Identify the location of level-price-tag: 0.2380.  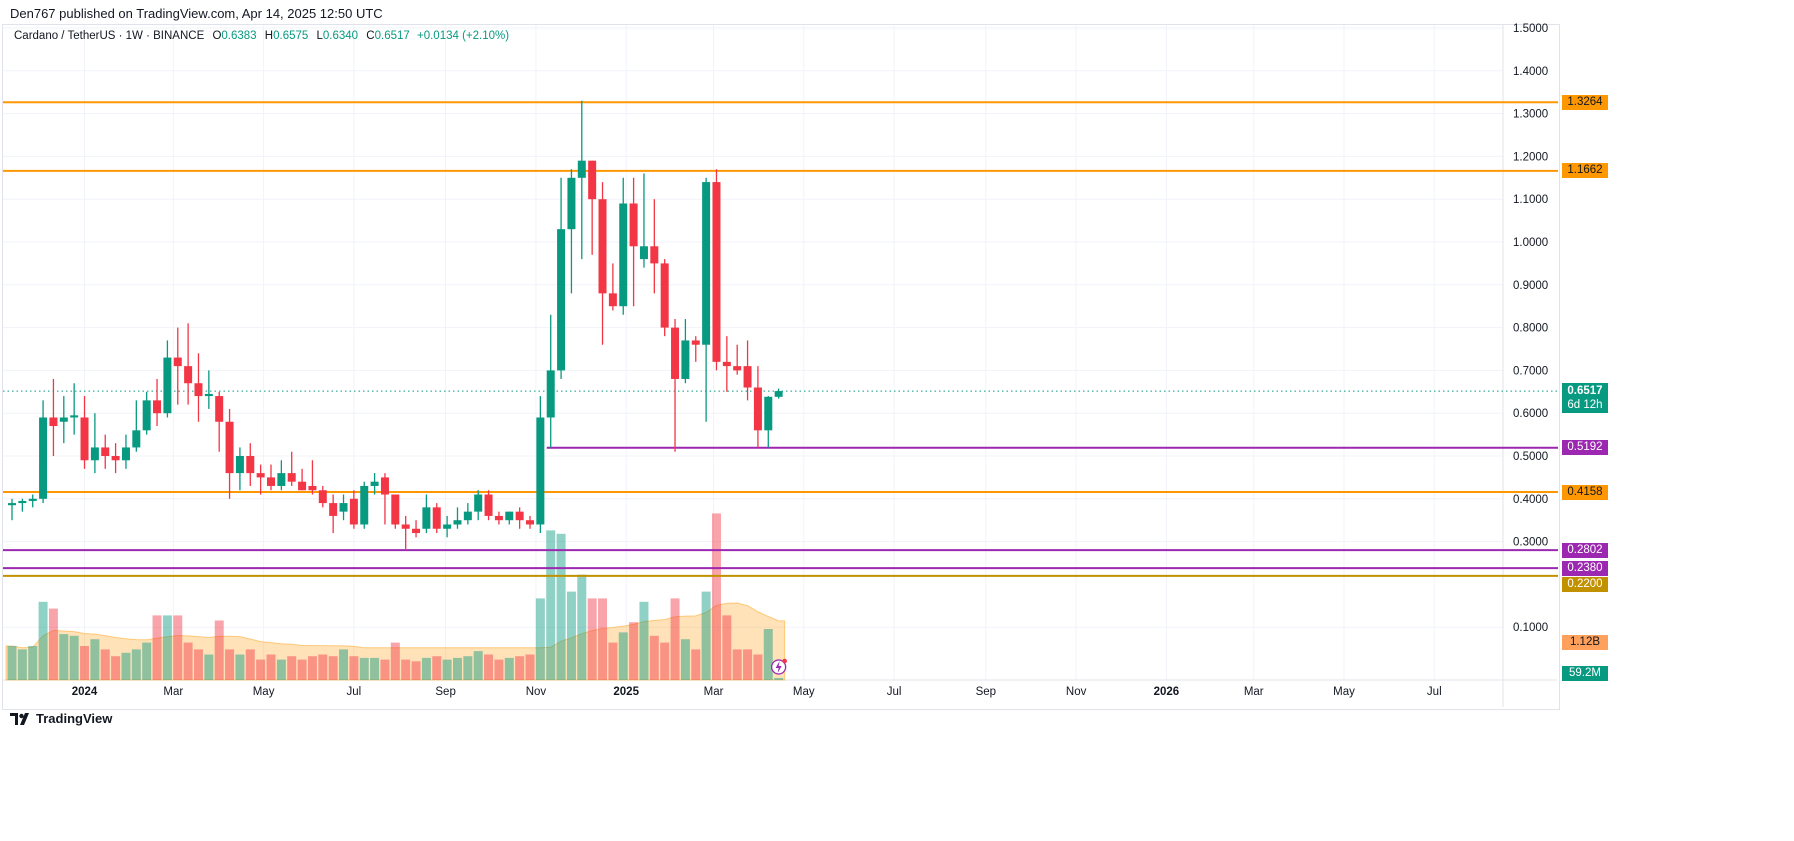
(1585, 568).